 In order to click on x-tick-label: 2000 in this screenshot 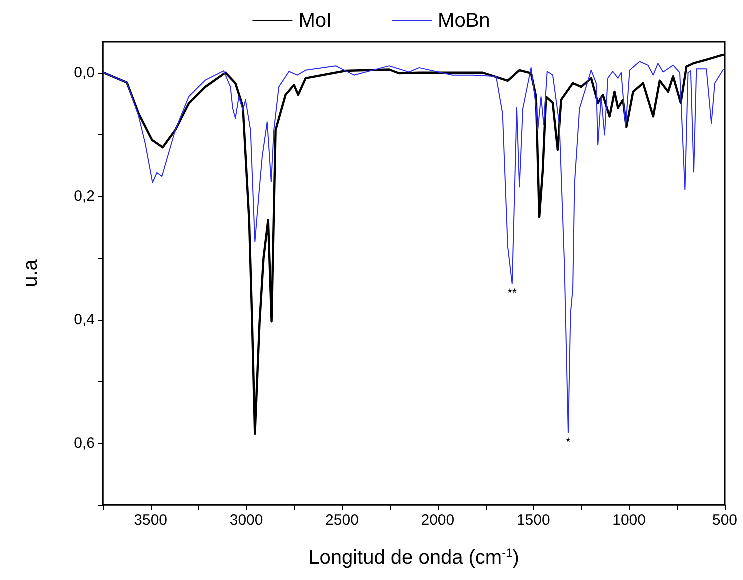, I will do `click(438, 520)`.